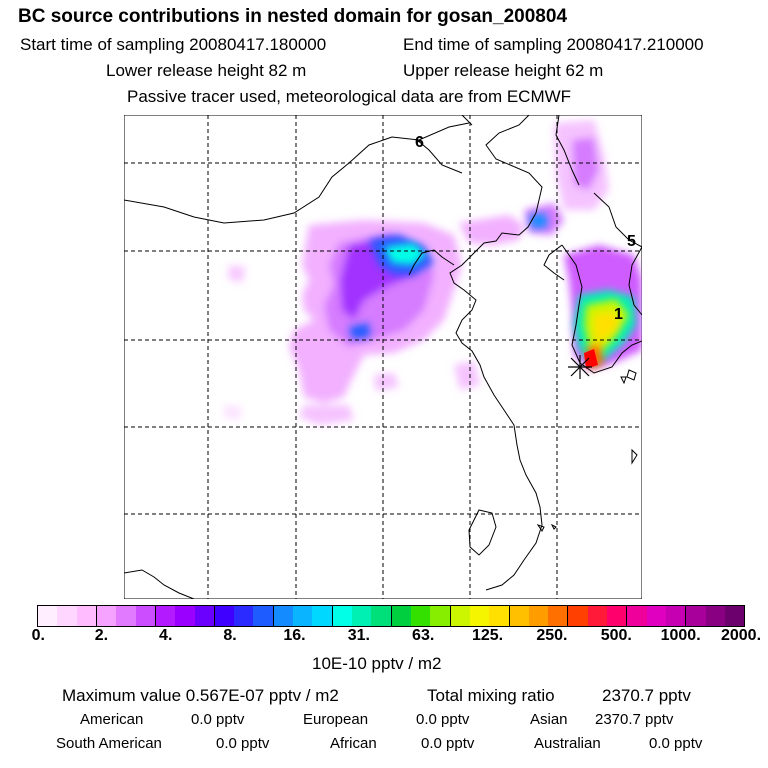 The width and height of the screenshot is (768, 768). What do you see at coordinates (634, 719) in the screenshot?
I see `asian-value: 2370.7 pptv` at bounding box center [634, 719].